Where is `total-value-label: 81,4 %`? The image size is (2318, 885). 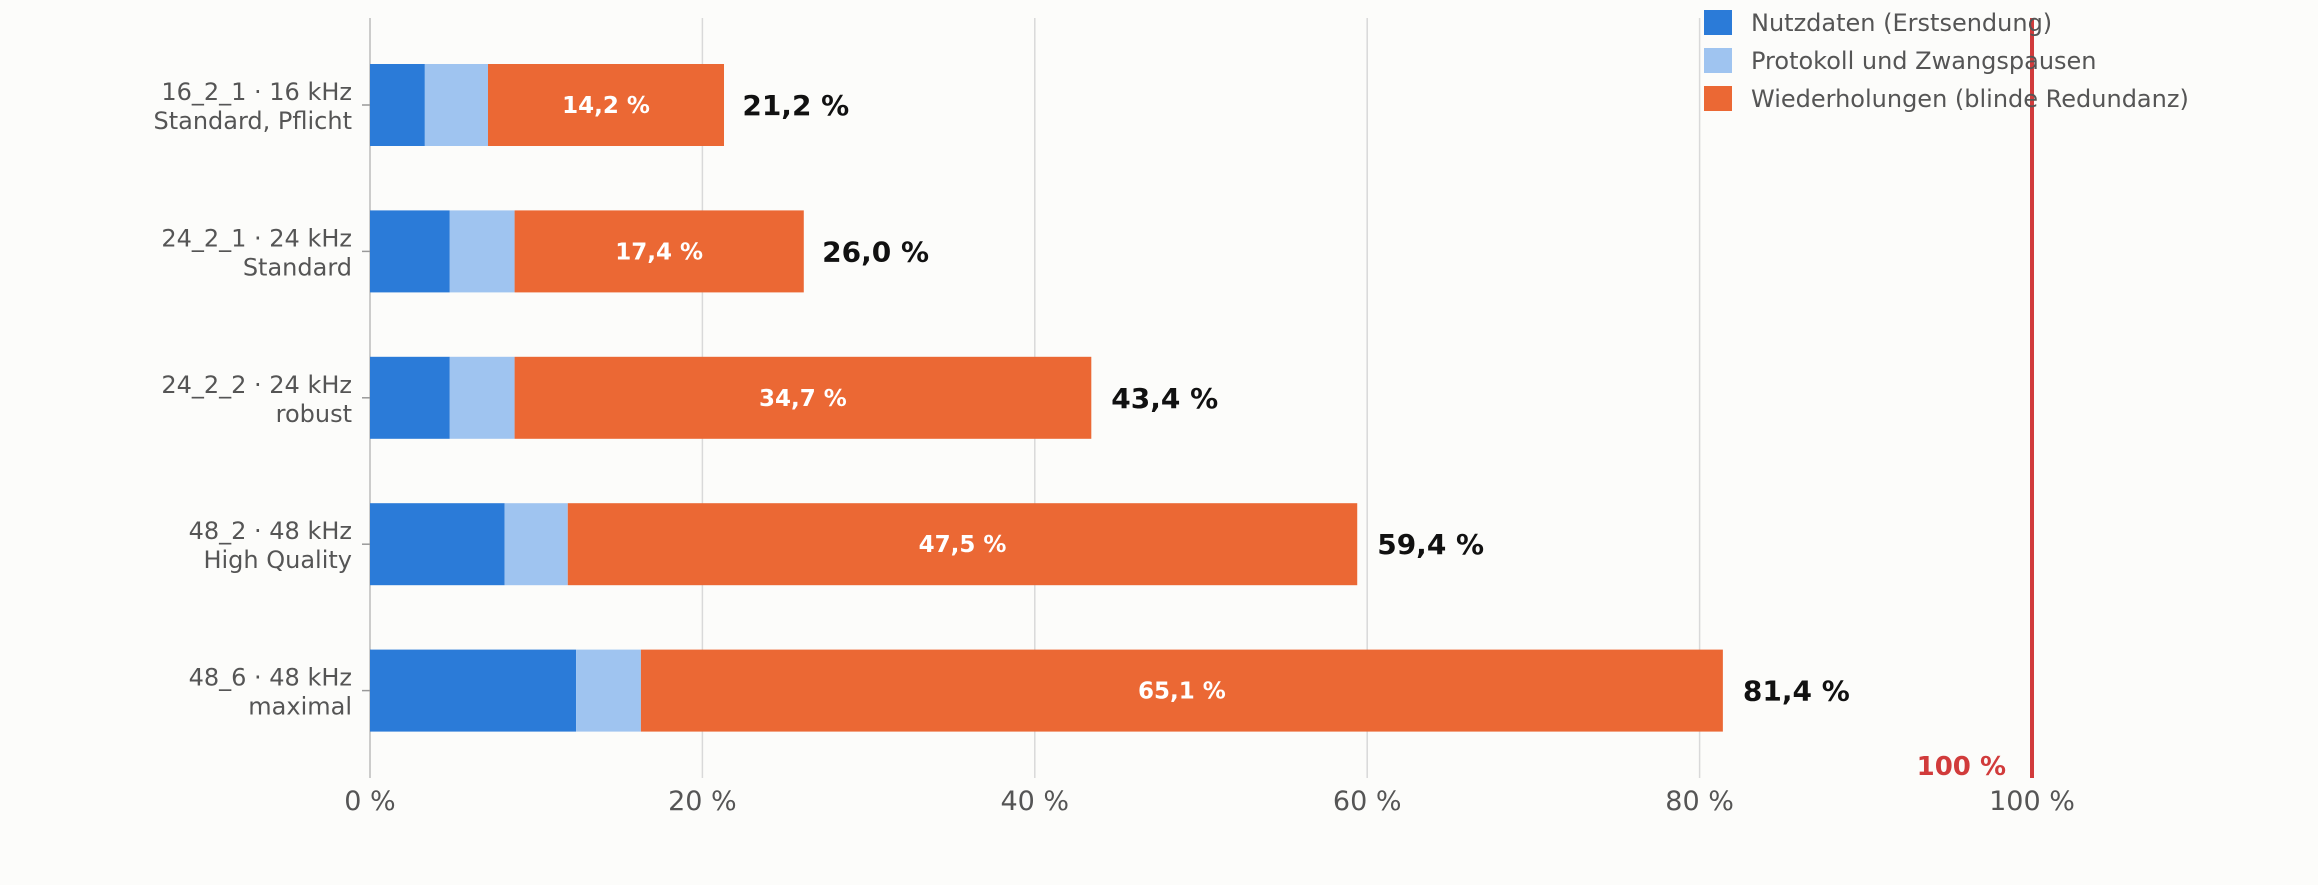 total-value-label: 81,4 % is located at coordinates (1796, 691).